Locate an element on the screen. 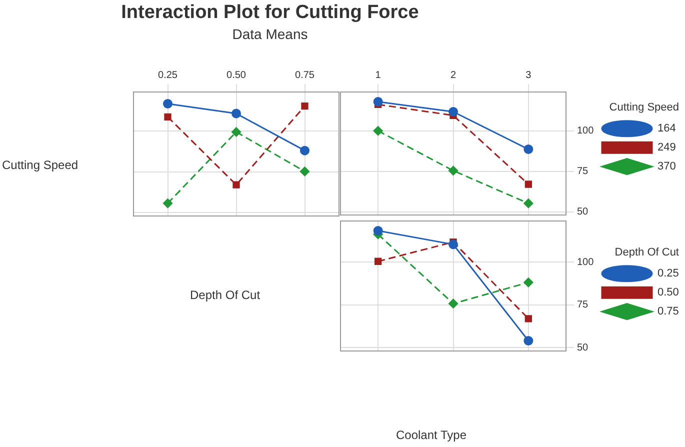 Image resolution: width=685 pixels, height=447 pixels. legend-label: 249 is located at coordinates (667, 148).